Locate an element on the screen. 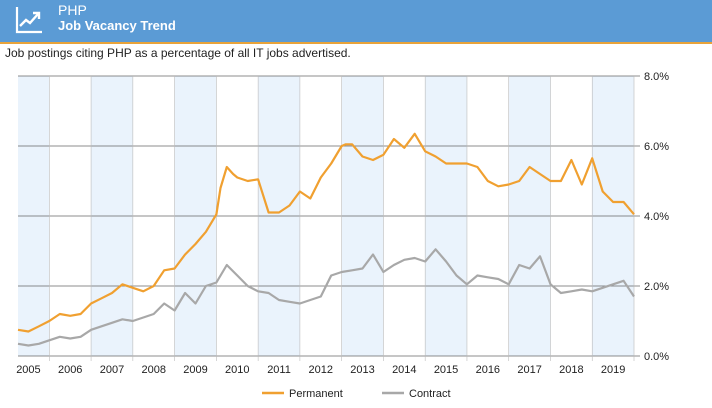 The image size is (712, 408). x-tick-label: 2014 is located at coordinates (404, 370).